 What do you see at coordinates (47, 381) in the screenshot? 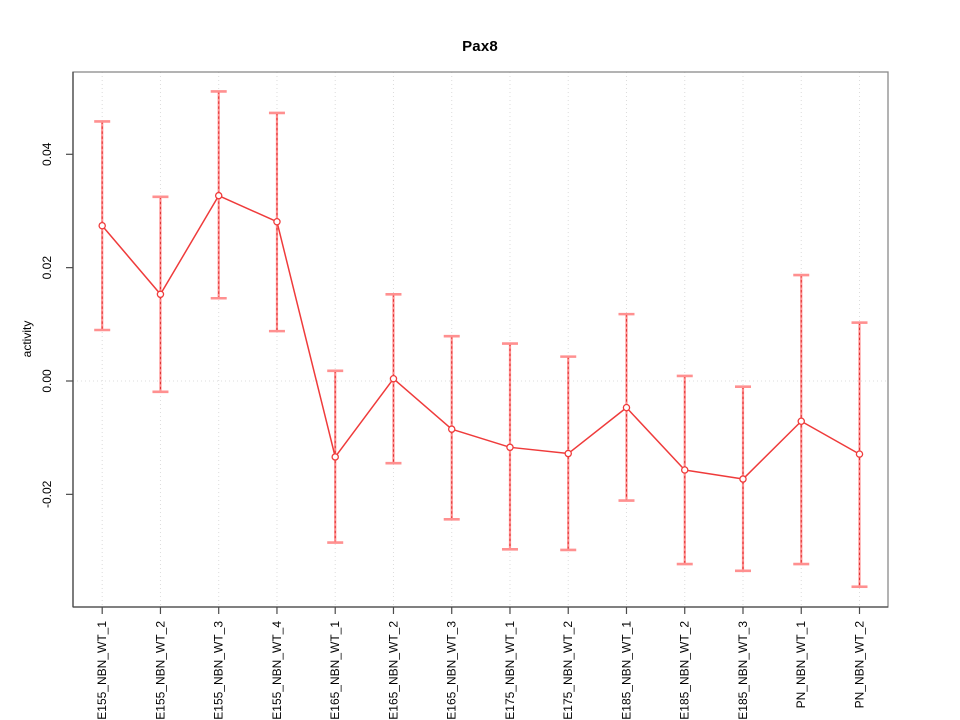
I see `y-tick-label: 0.00` at bounding box center [47, 381].